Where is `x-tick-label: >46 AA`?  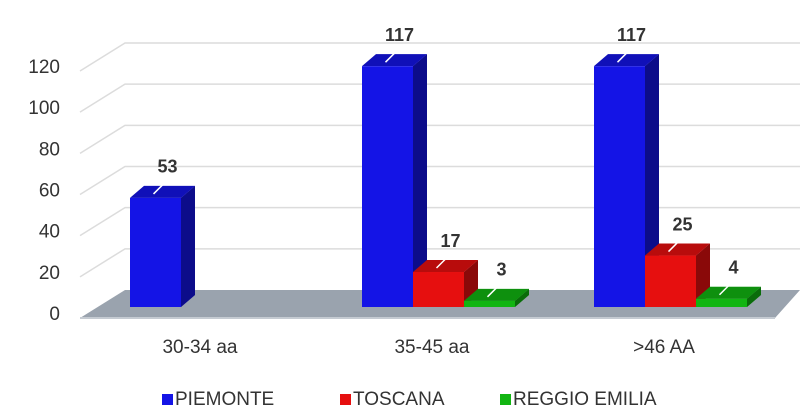 x-tick-label: >46 AA is located at coordinates (664, 347).